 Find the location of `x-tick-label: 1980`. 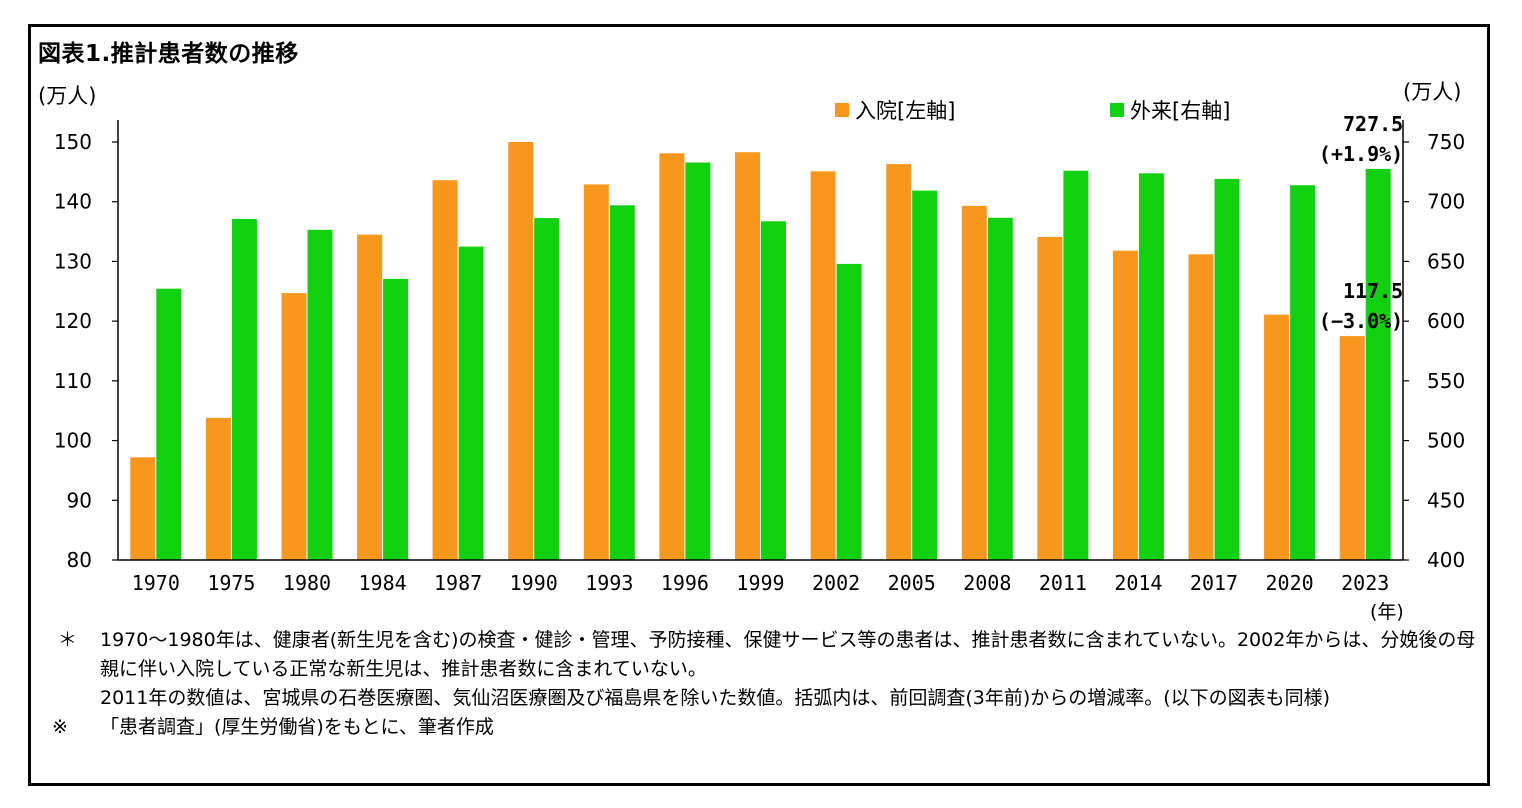

x-tick-label: 1980 is located at coordinates (307, 583).